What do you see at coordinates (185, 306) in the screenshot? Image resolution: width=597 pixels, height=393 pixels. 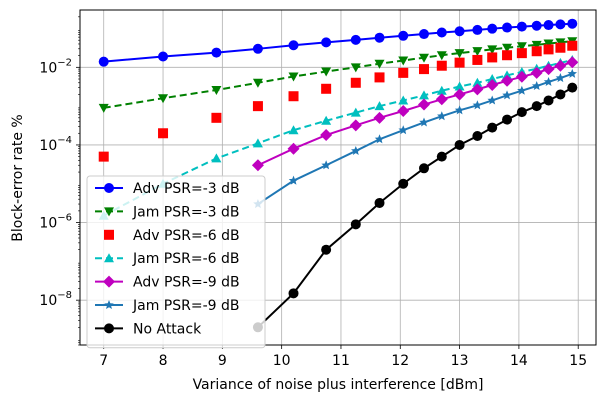 I see `legend-label: Jam PSR=-9 dB` at bounding box center [185, 306].